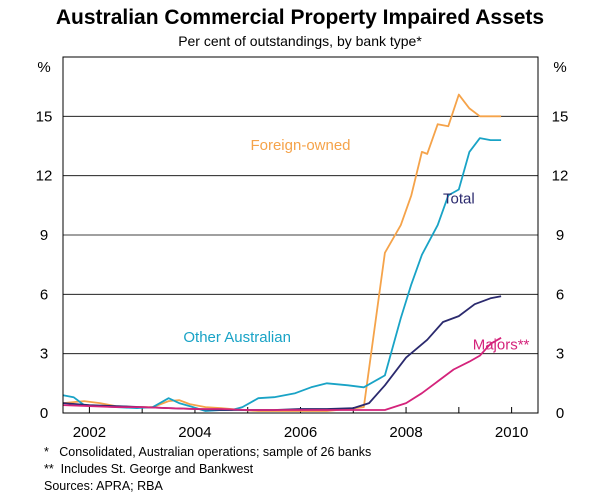 This screenshot has height=497, width=600. What do you see at coordinates (282, 374) in the screenshot?
I see `series-line-majors` at bounding box center [282, 374].